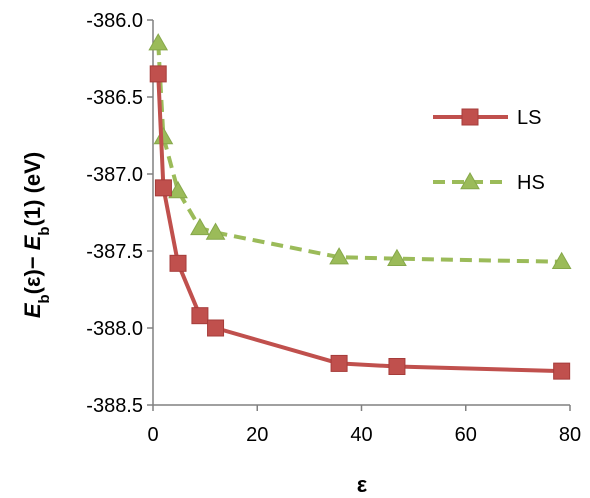 This screenshot has height=498, width=590. Describe the element at coordinates (114, 21) in the screenshot. I see `y-tick-label: -386.0` at that location.